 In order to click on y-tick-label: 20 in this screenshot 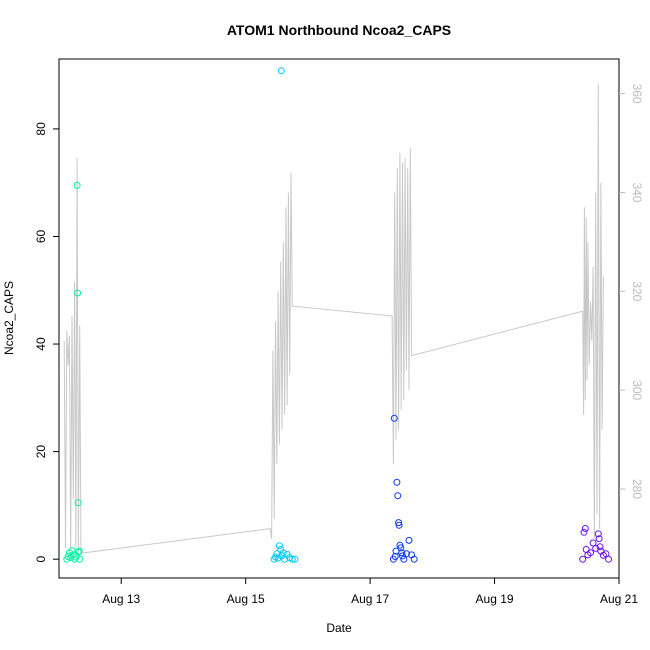, I will do `click(41, 452)`.